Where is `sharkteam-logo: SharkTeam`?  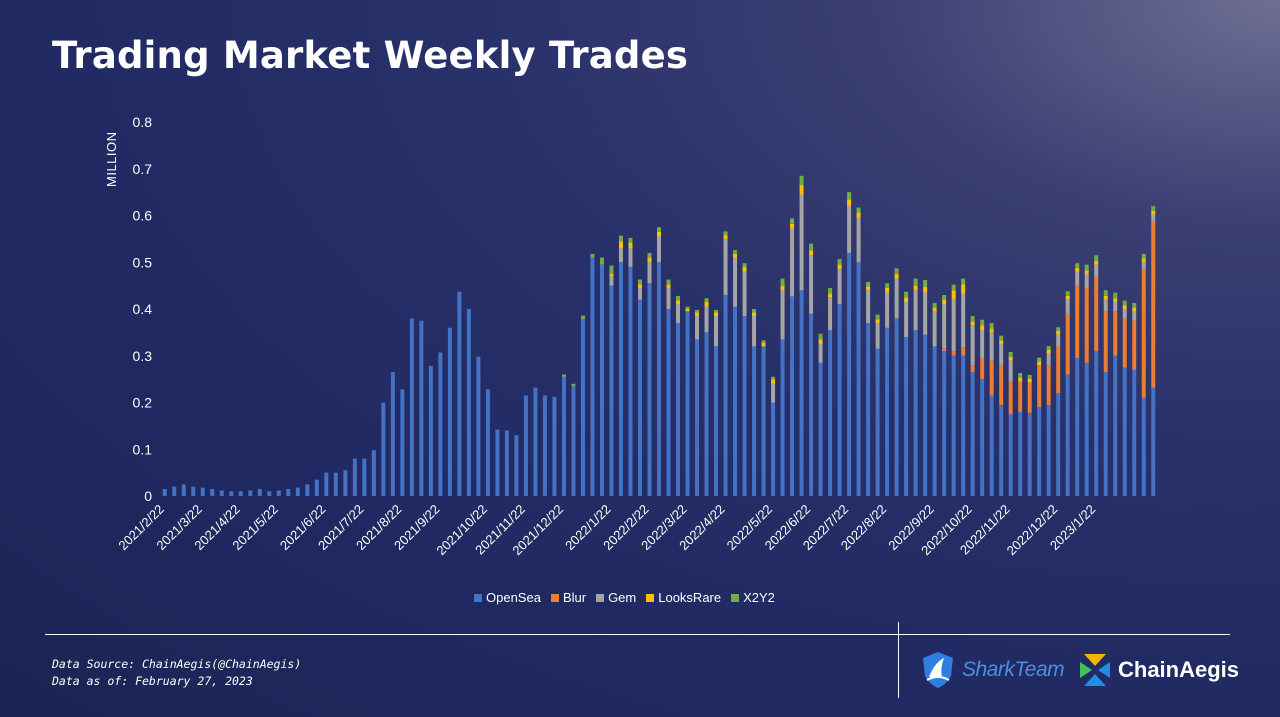
sharkteam-logo: SharkTeam is located at coordinates (992, 670).